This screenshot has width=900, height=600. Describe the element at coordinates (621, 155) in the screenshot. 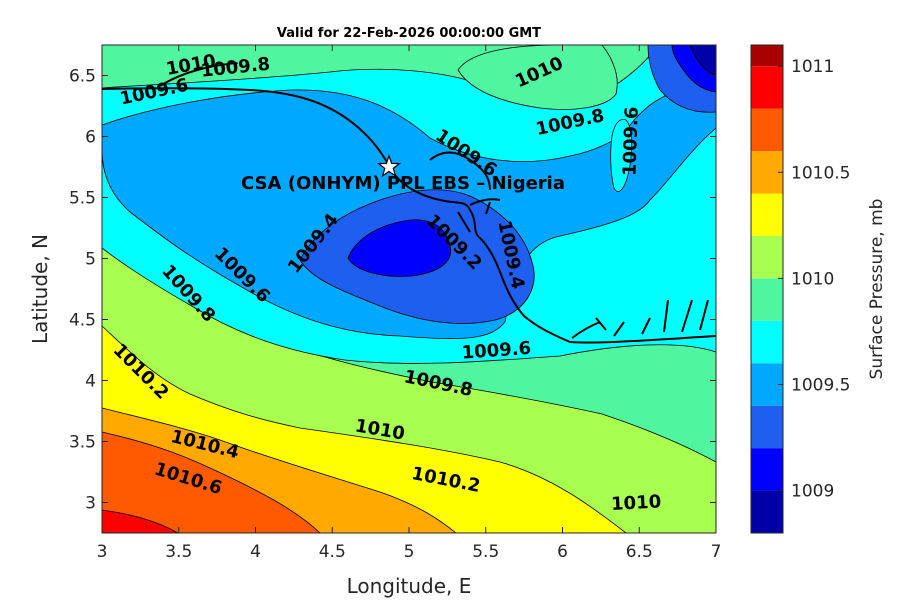

I see `band-1009-6-pocket-east` at that location.